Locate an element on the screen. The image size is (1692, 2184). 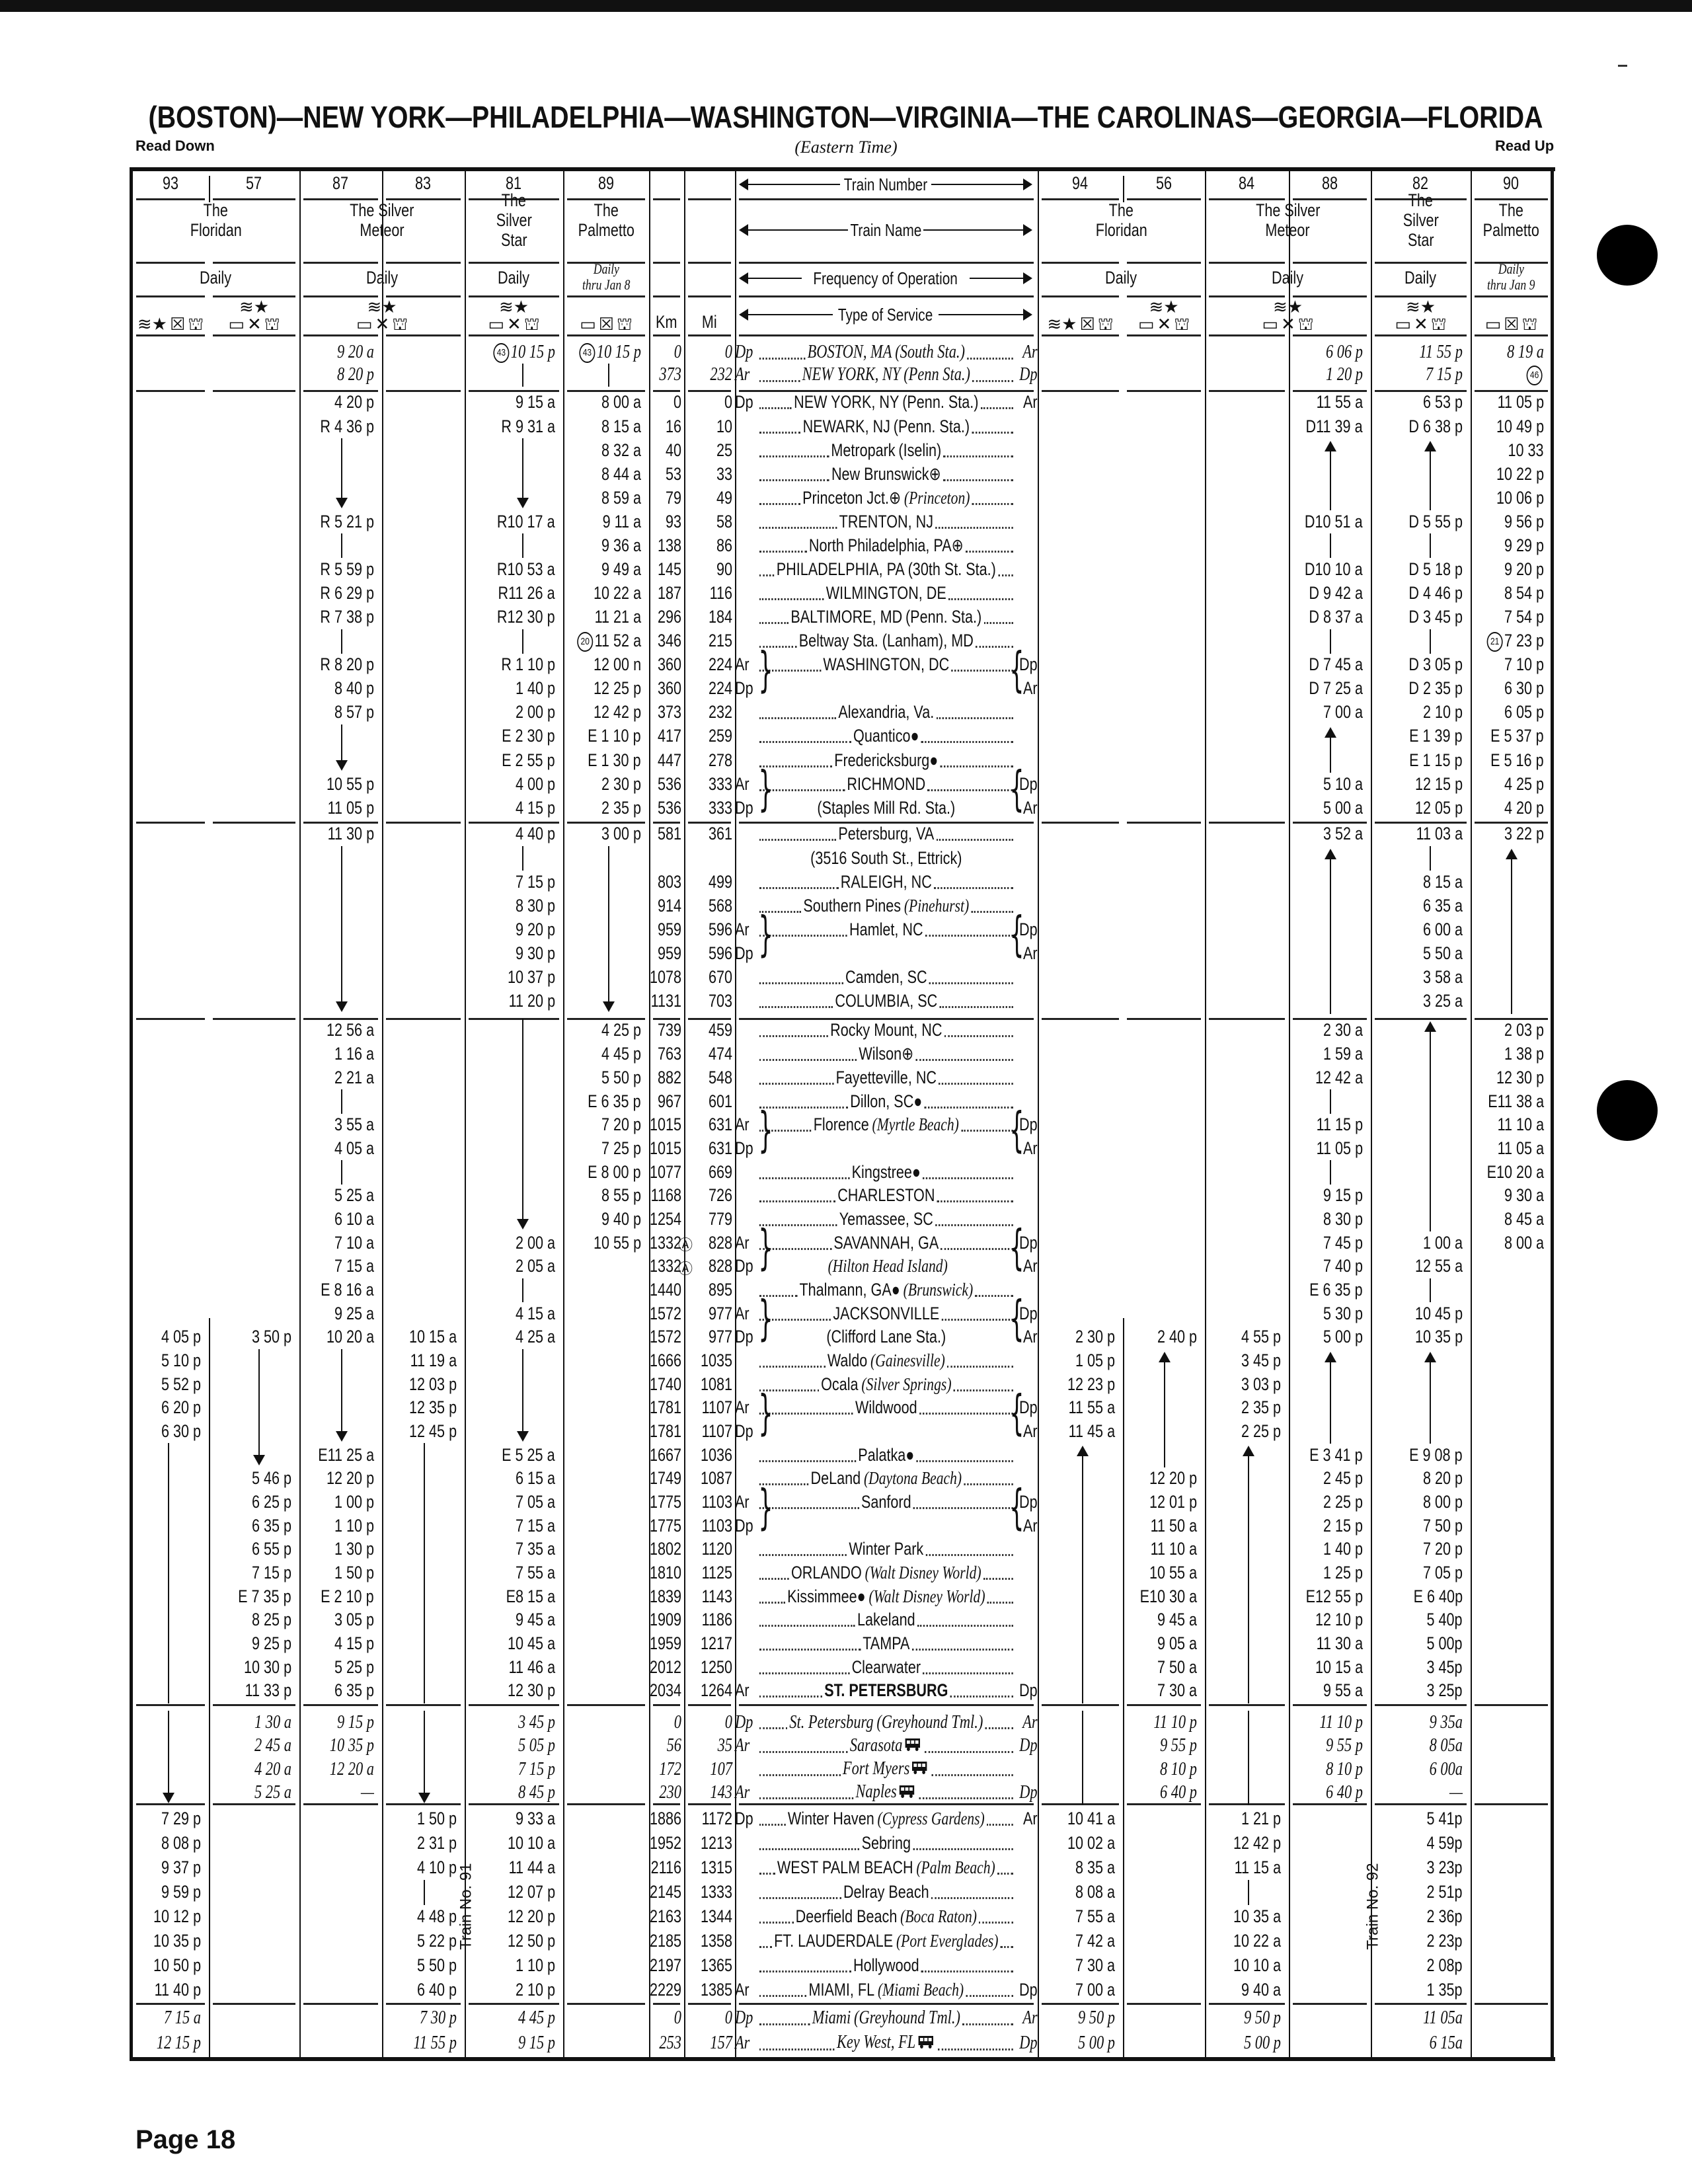
arr-dep-label-right: Dp is located at coordinates (1028, 1501).